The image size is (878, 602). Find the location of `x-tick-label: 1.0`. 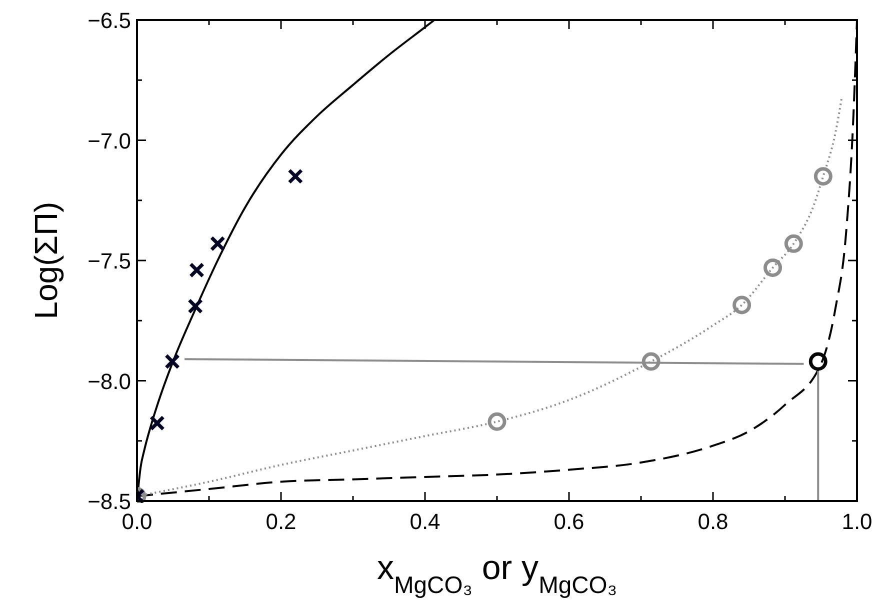

x-tick-label: 1.0 is located at coordinates (857, 521).